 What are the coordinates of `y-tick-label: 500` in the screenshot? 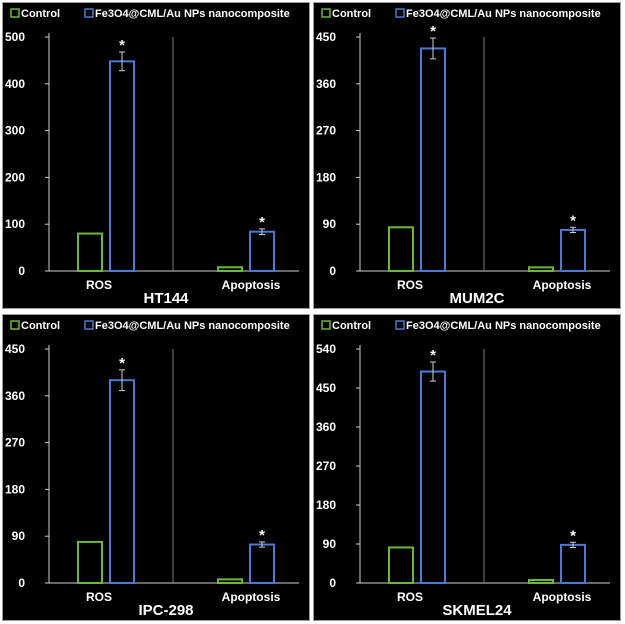 It's located at (15, 37).